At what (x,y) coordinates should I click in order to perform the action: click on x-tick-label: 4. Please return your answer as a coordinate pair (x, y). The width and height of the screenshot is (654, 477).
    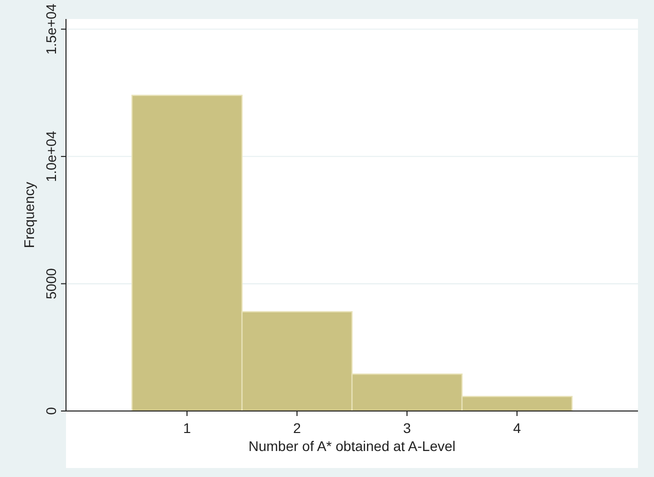
    Looking at the image, I should click on (517, 428).